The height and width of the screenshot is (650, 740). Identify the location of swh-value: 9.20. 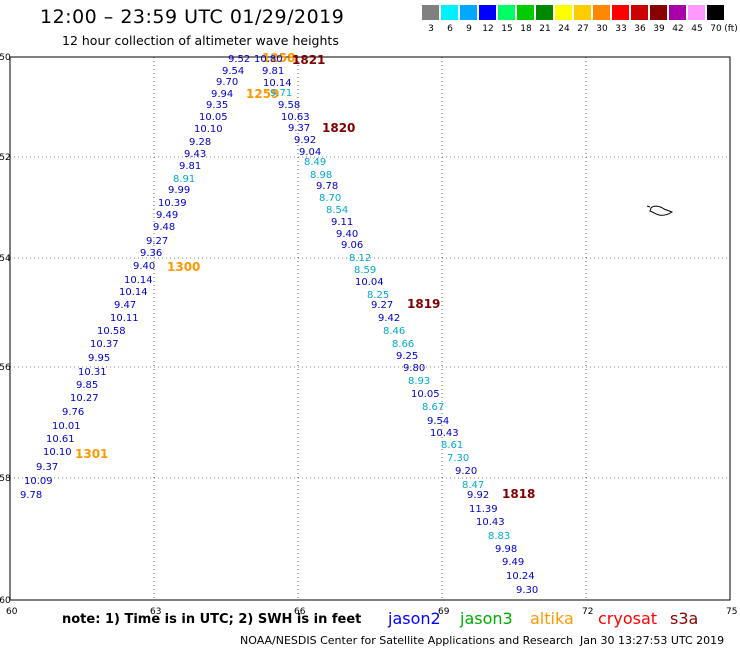
(466, 471).